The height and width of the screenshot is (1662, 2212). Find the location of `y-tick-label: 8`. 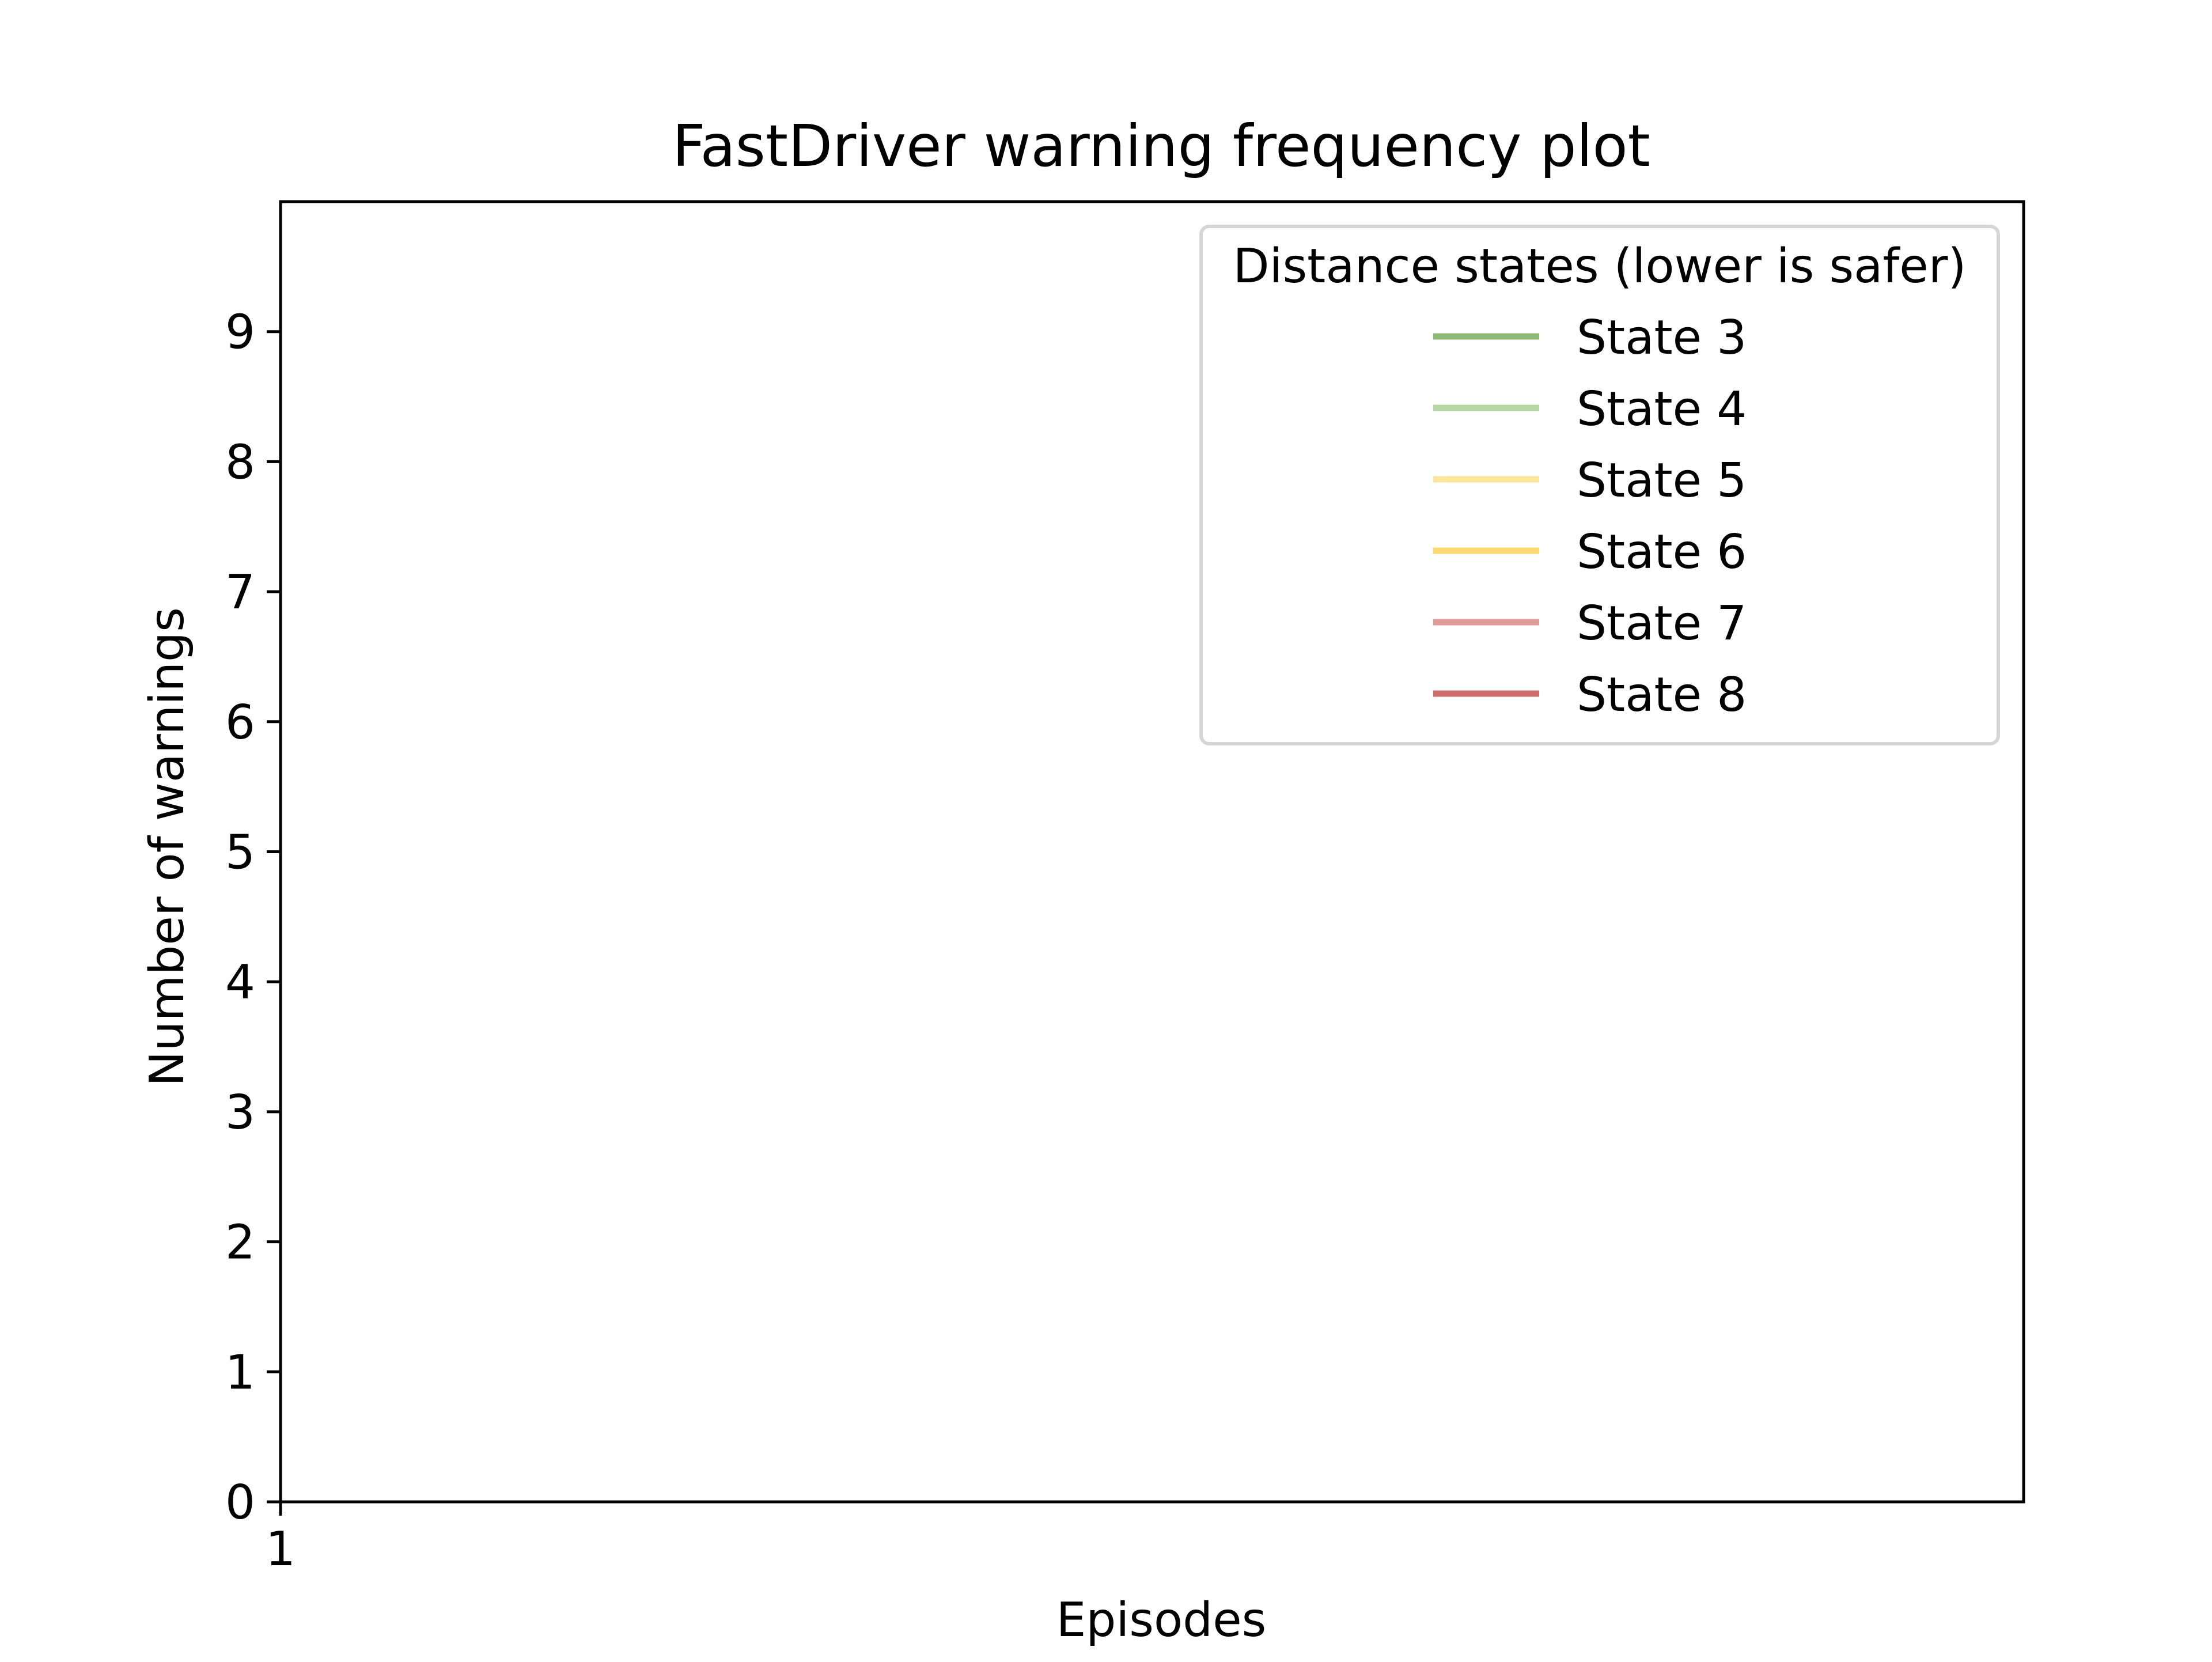

y-tick-label: 8 is located at coordinates (240, 462).